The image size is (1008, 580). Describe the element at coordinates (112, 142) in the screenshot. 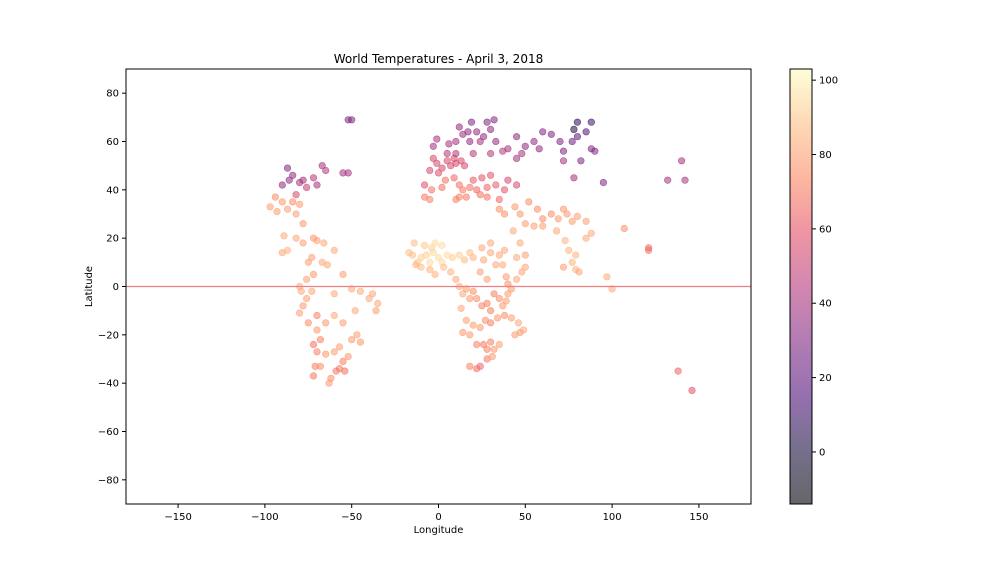

I see `y-tick-label: 60` at that location.